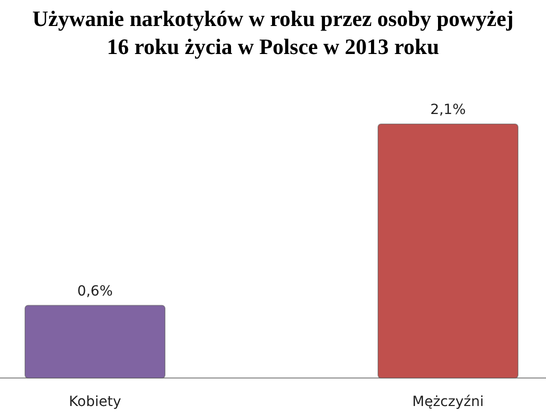 Image resolution: width=546 pixels, height=413 pixels. Describe the element at coordinates (448, 402) in the screenshot. I see `x-tick-label: Mężczyźni` at that location.